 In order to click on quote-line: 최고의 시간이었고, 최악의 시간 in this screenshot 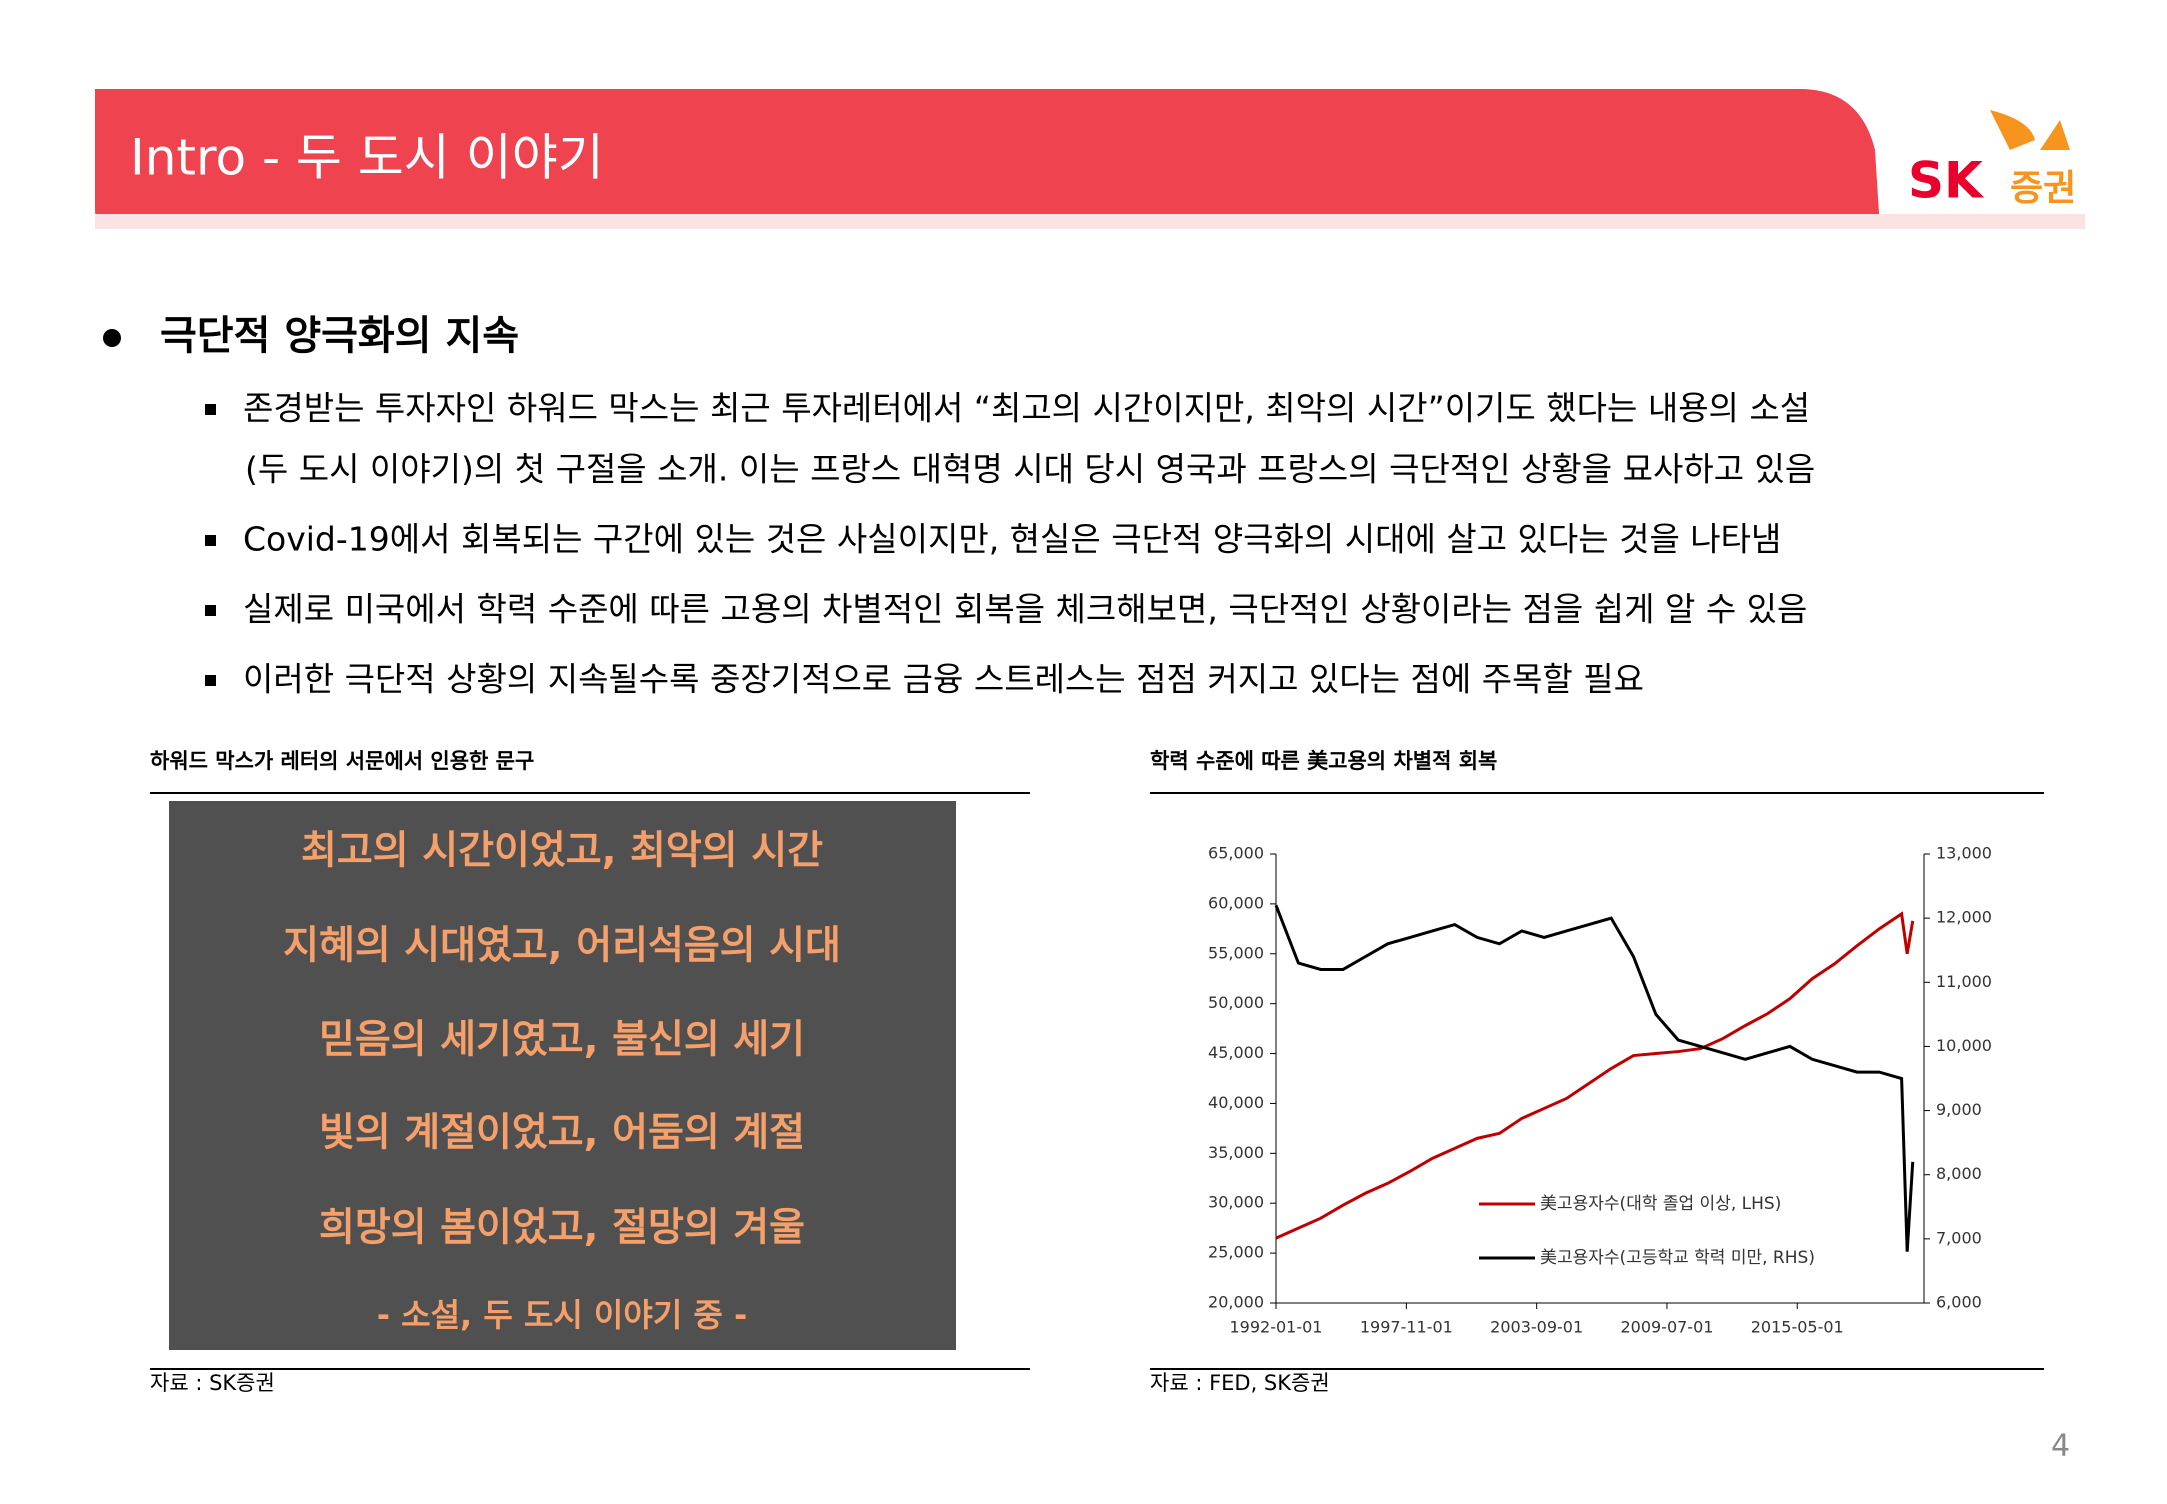, I will do `click(562, 851)`.